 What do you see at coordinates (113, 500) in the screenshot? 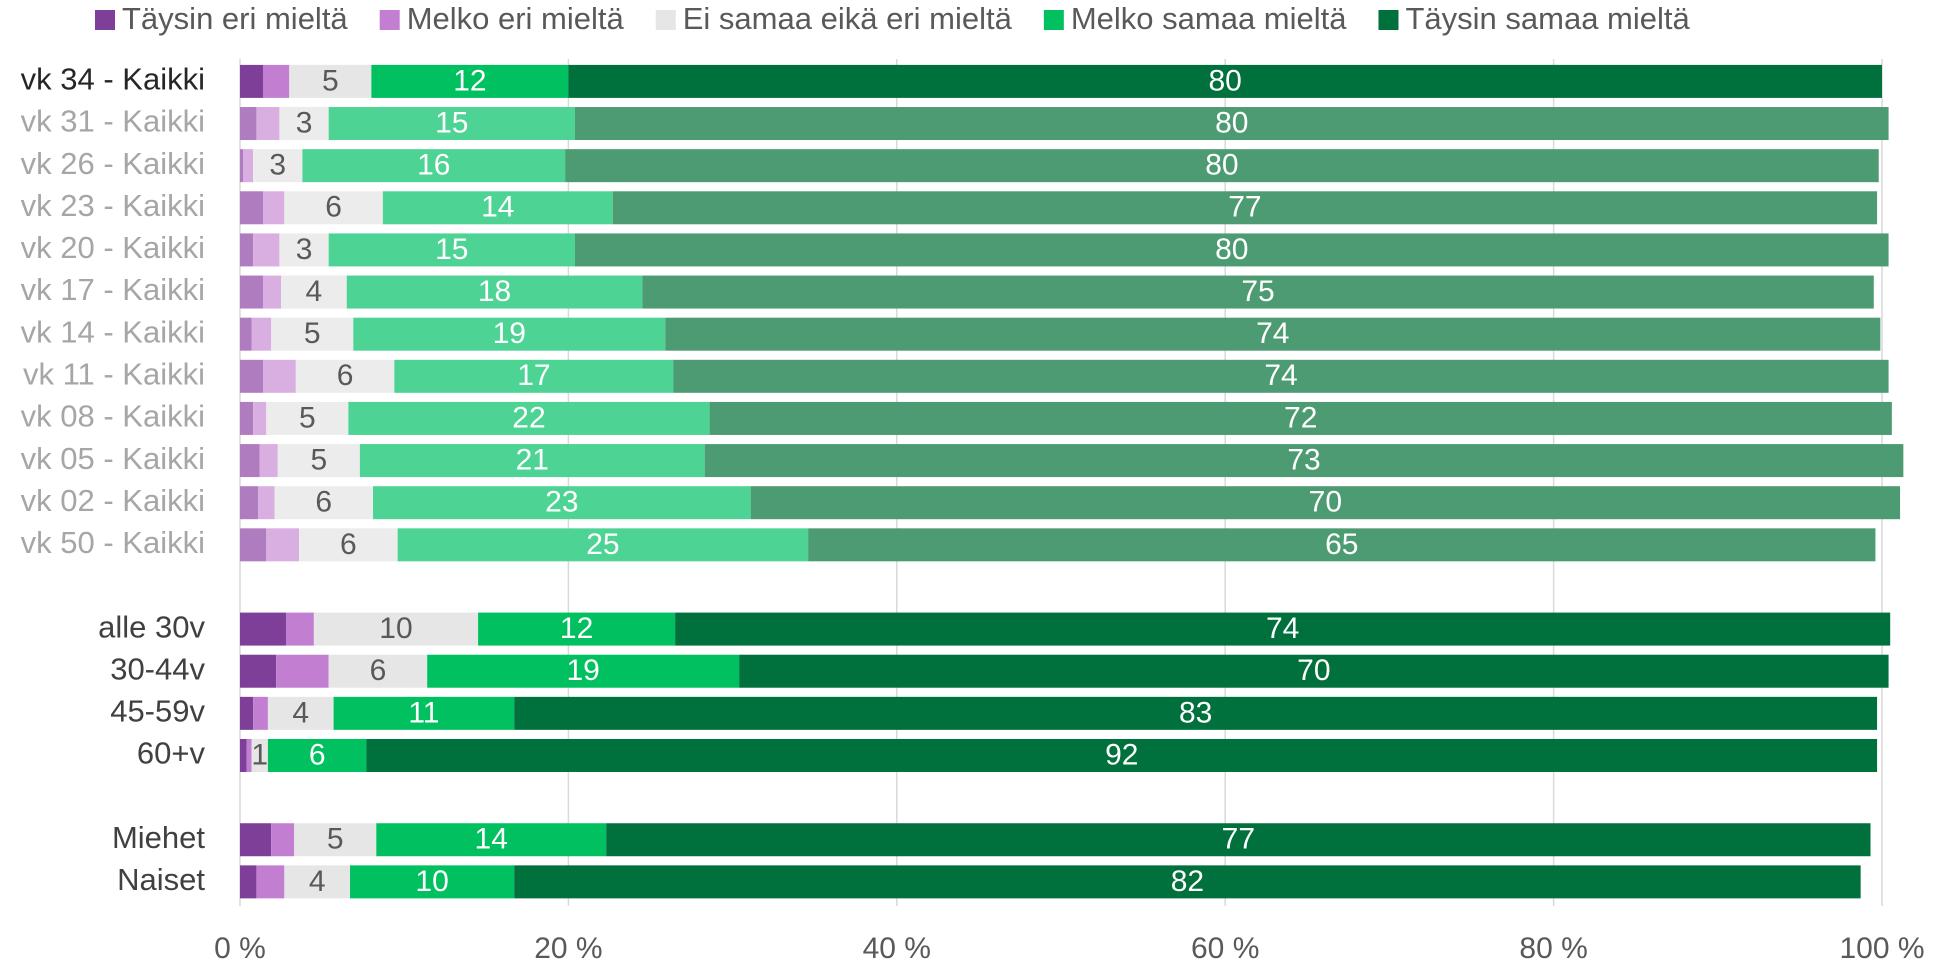
I see `y-tick-label: vk 02 - Kaikki` at bounding box center [113, 500].